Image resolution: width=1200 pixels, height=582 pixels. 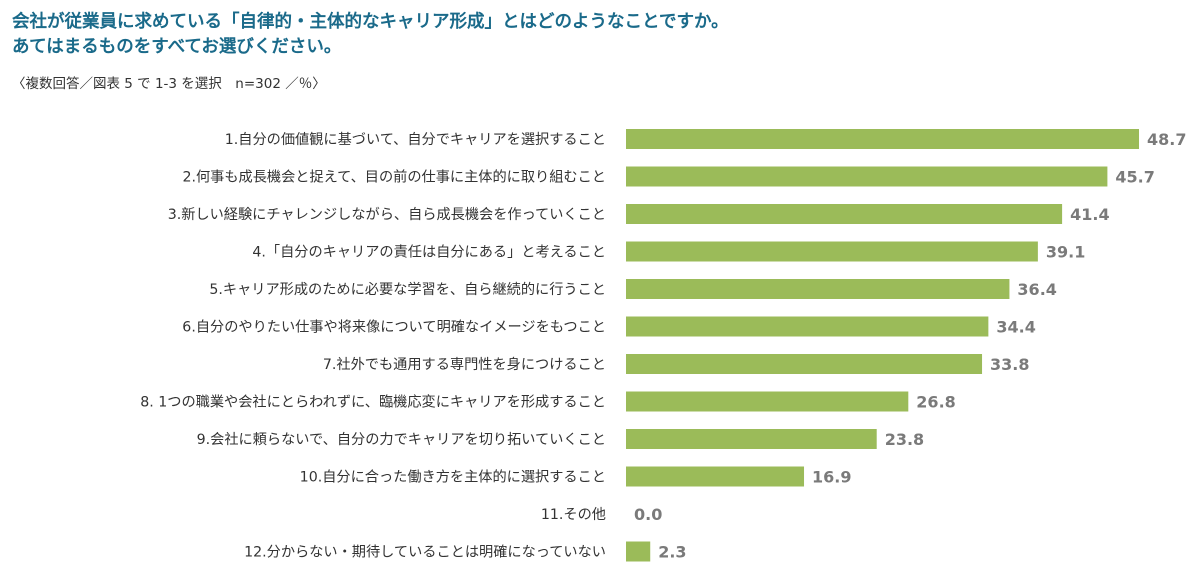 What do you see at coordinates (672, 552) in the screenshot?
I see `value-label: 2.3` at bounding box center [672, 552].